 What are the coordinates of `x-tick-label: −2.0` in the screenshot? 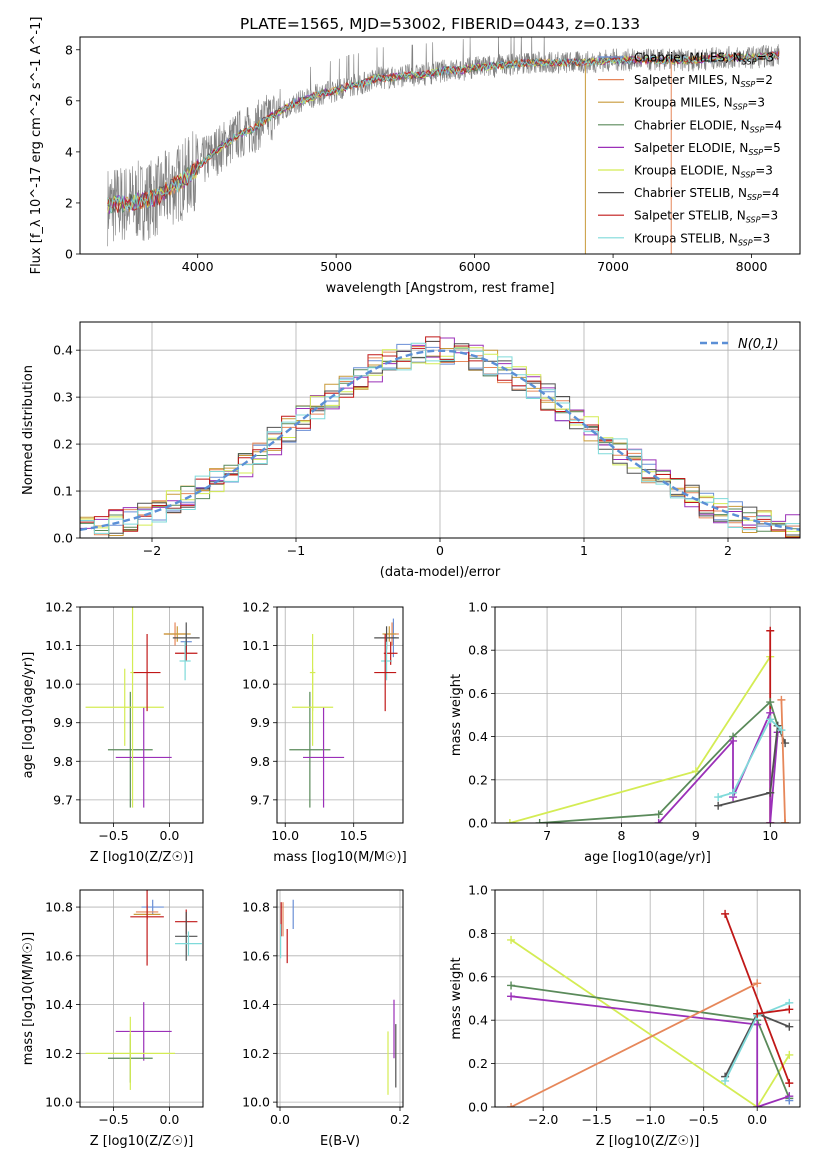 It's located at (543, 1119).